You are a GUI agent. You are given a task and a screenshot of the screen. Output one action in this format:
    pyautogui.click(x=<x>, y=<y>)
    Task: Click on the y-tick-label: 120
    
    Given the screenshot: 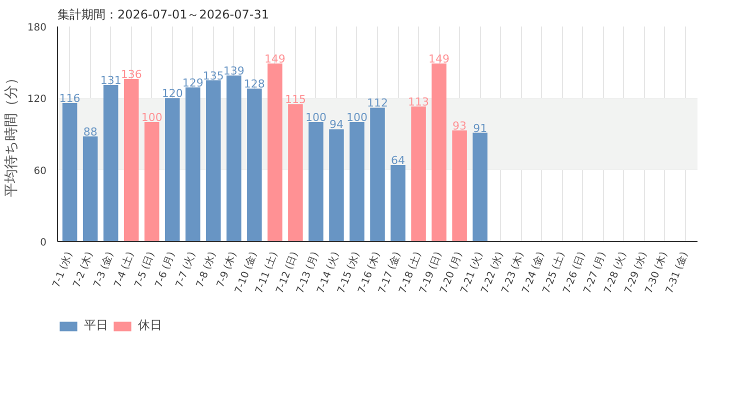 What is the action you would take?
    pyautogui.click(x=37, y=100)
    